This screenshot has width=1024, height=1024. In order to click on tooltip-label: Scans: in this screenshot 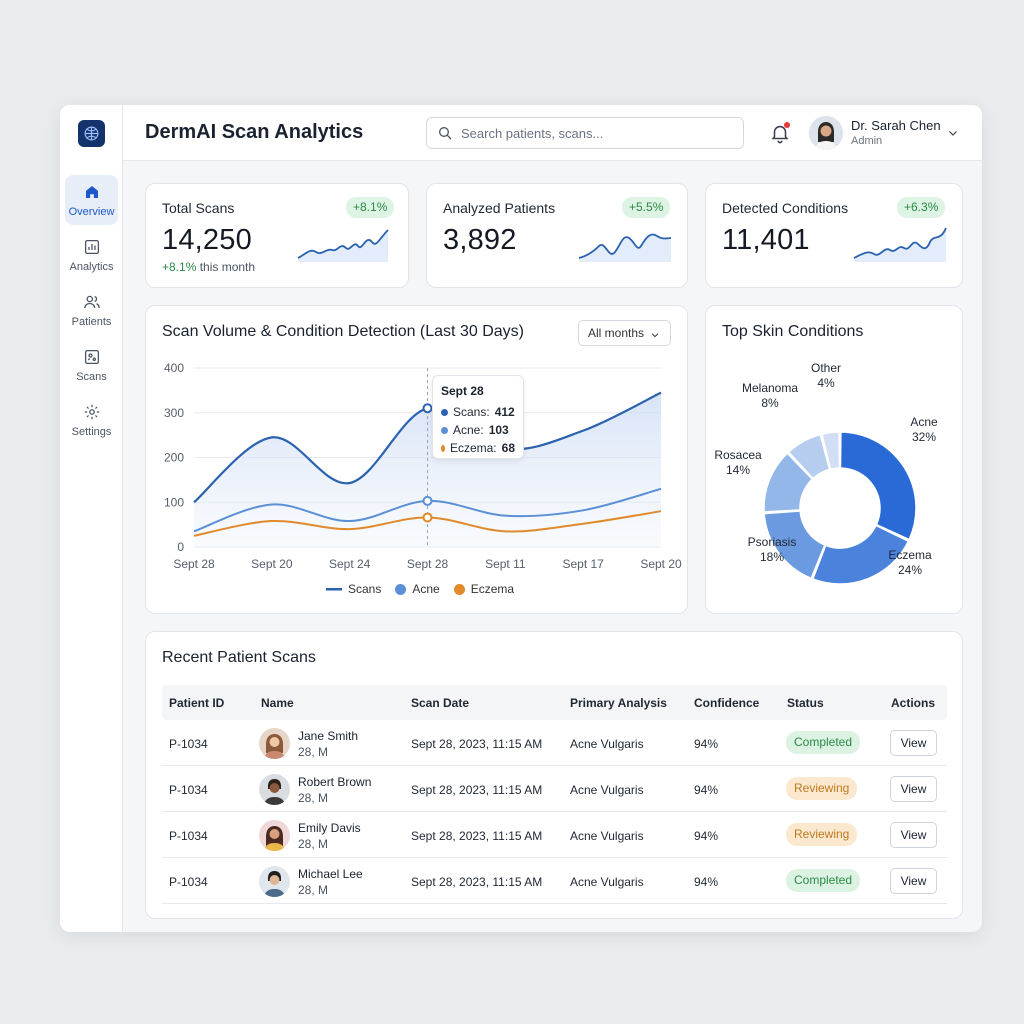, I will do `click(471, 412)`.